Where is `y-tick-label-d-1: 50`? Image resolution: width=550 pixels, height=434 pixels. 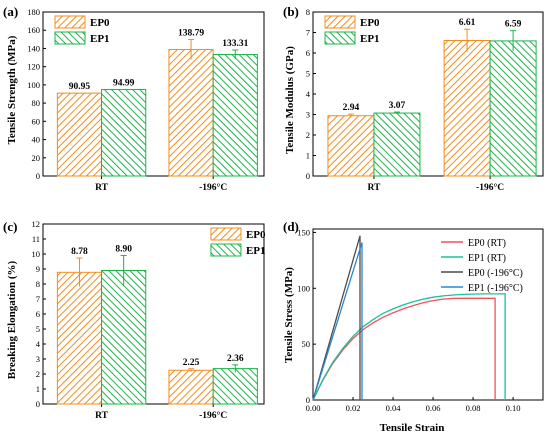 y-tick-label-d-1: 50 is located at coordinates (306, 344).